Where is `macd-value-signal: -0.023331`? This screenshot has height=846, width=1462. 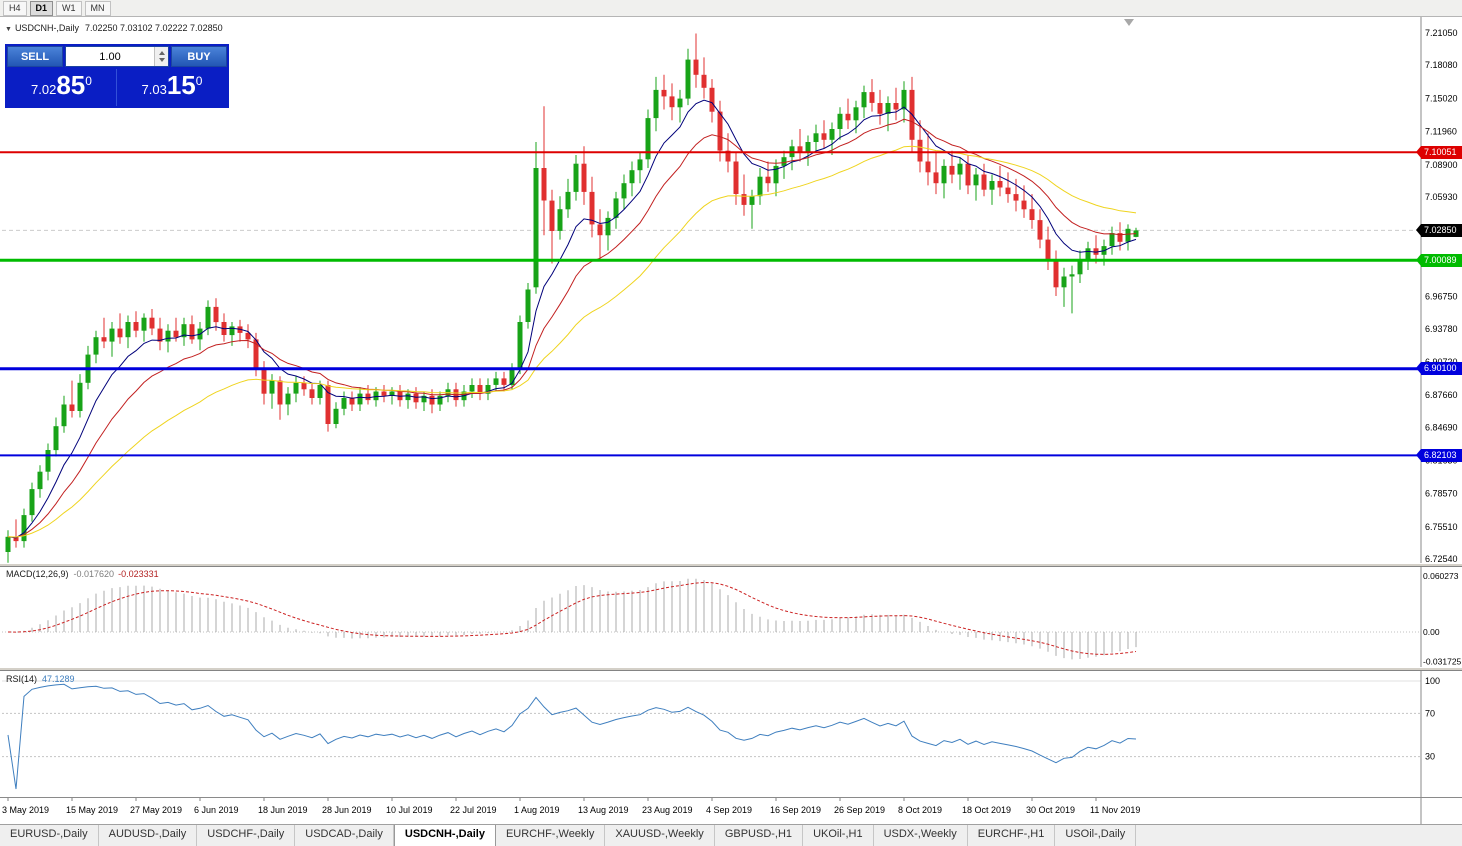
macd-value-signal: -0.023331 is located at coordinates (138, 574).